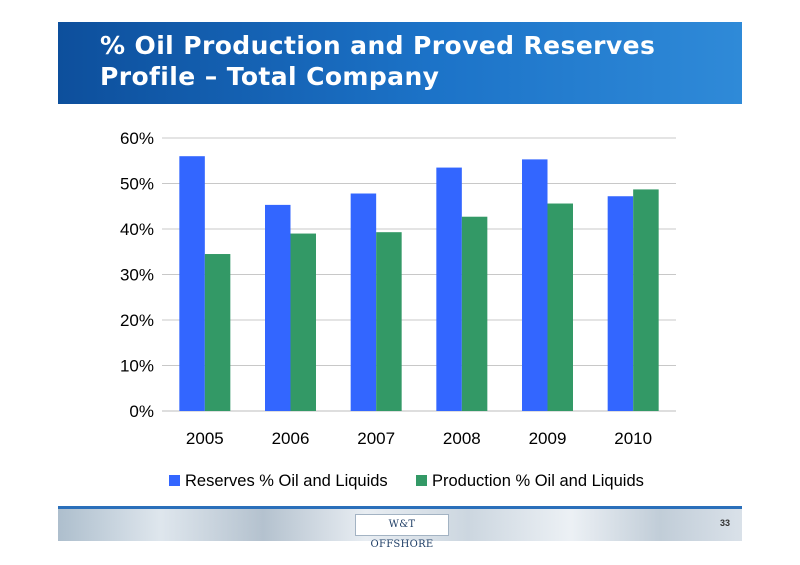 Image resolution: width=800 pixels, height=565 pixels. What do you see at coordinates (462, 438) in the screenshot?
I see `x-tick-label: 2008` at bounding box center [462, 438].